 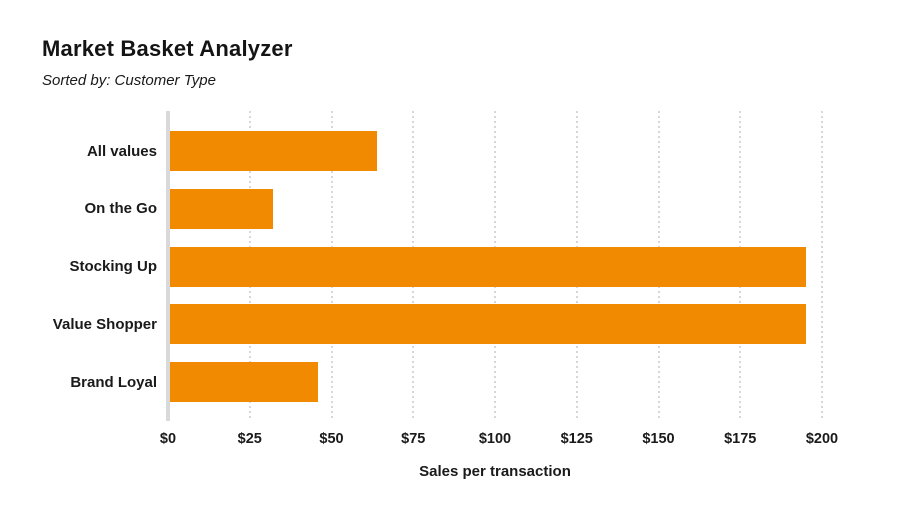 I want to click on x-tick-label: $175, so click(x=740, y=439).